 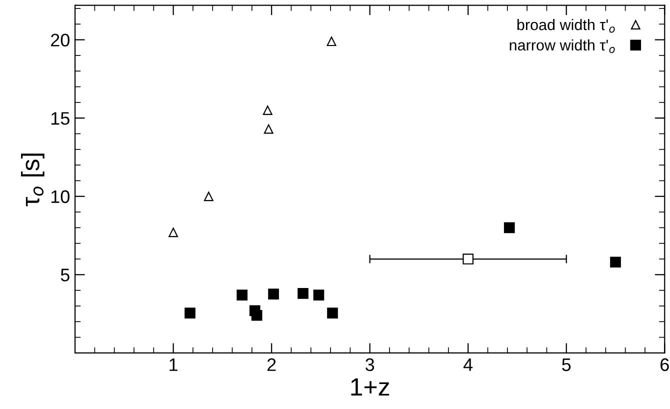 I want to click on x-tick-label: 2, so click(x=271, y=364).